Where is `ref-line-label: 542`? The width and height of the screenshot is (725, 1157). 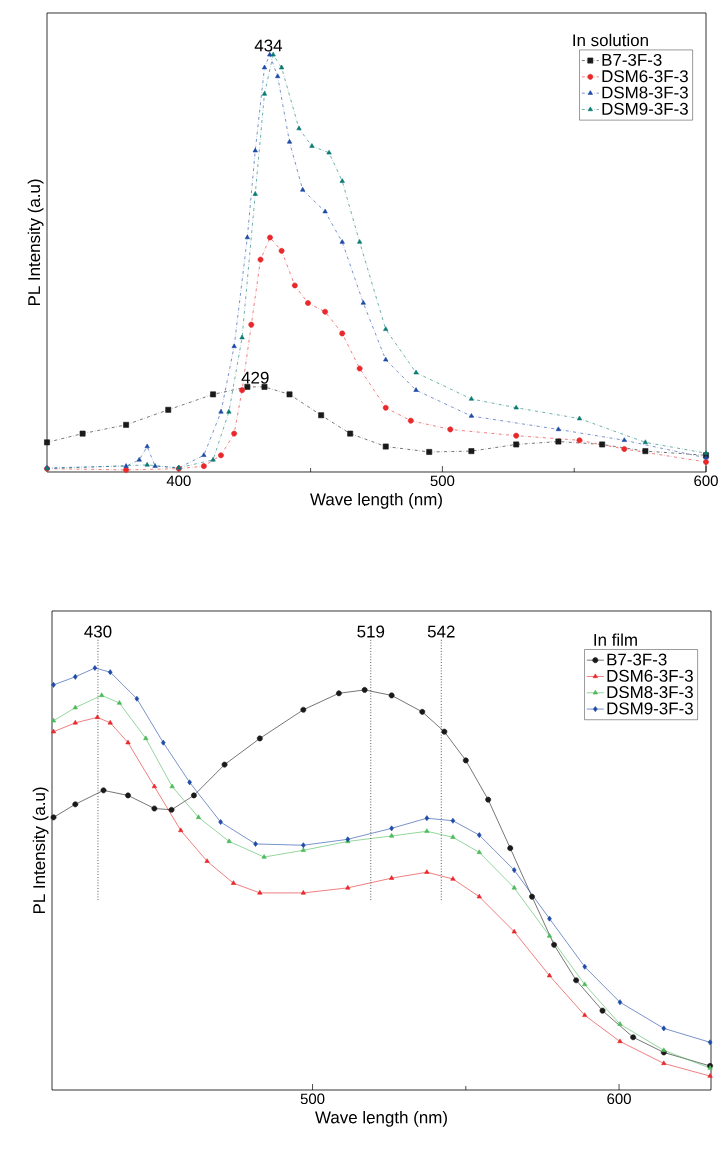
ref-line-label: 542 is located at coordinates (441, 631).